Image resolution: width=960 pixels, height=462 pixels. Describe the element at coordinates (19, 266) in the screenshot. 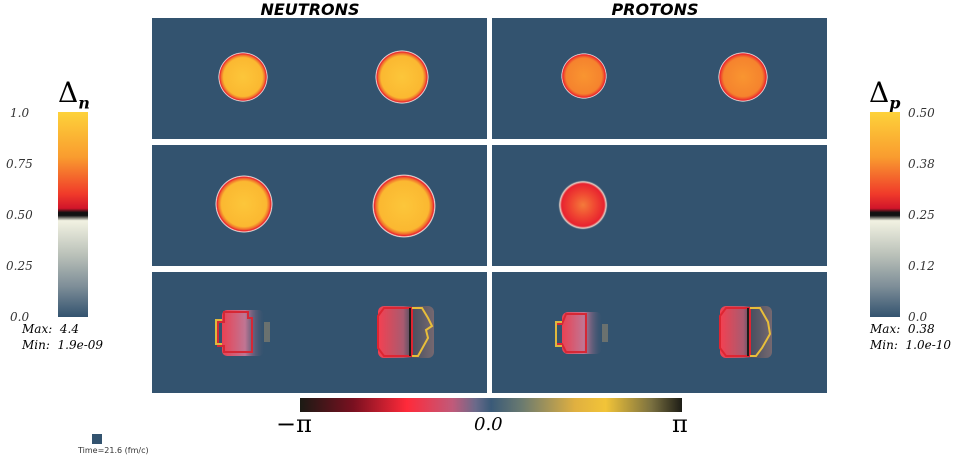

I see `delta-n-tick: 0.25` at that location.